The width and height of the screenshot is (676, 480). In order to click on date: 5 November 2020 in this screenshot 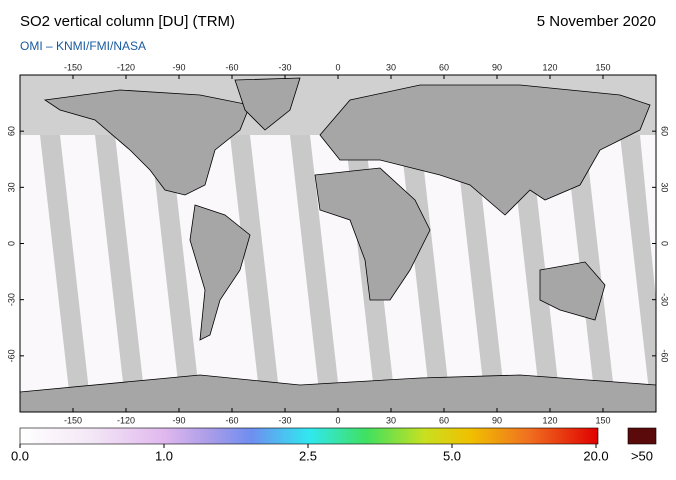, I will do `click(596, 21)`.